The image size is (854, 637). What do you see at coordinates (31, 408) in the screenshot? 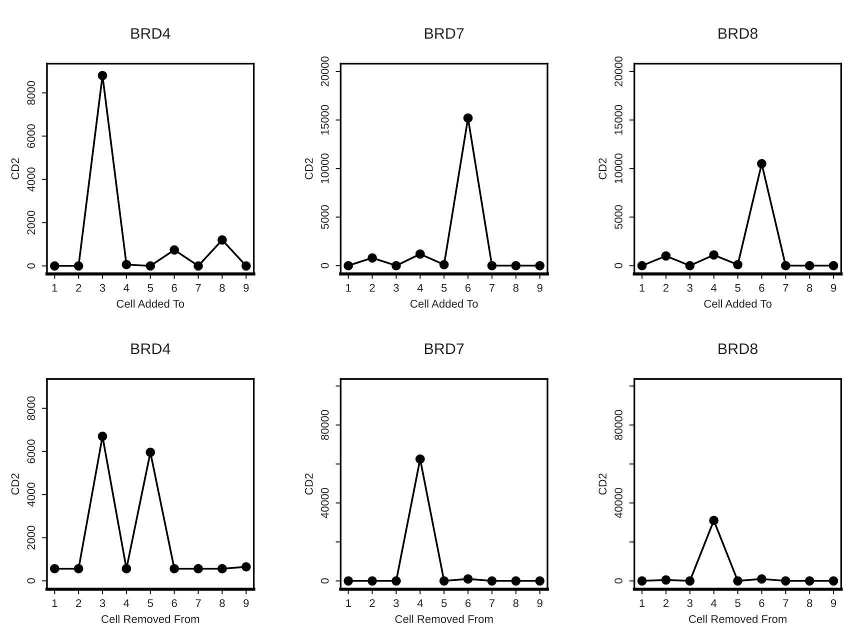
I see `y-tick-label: 8000` at bounding box center [31, 408].